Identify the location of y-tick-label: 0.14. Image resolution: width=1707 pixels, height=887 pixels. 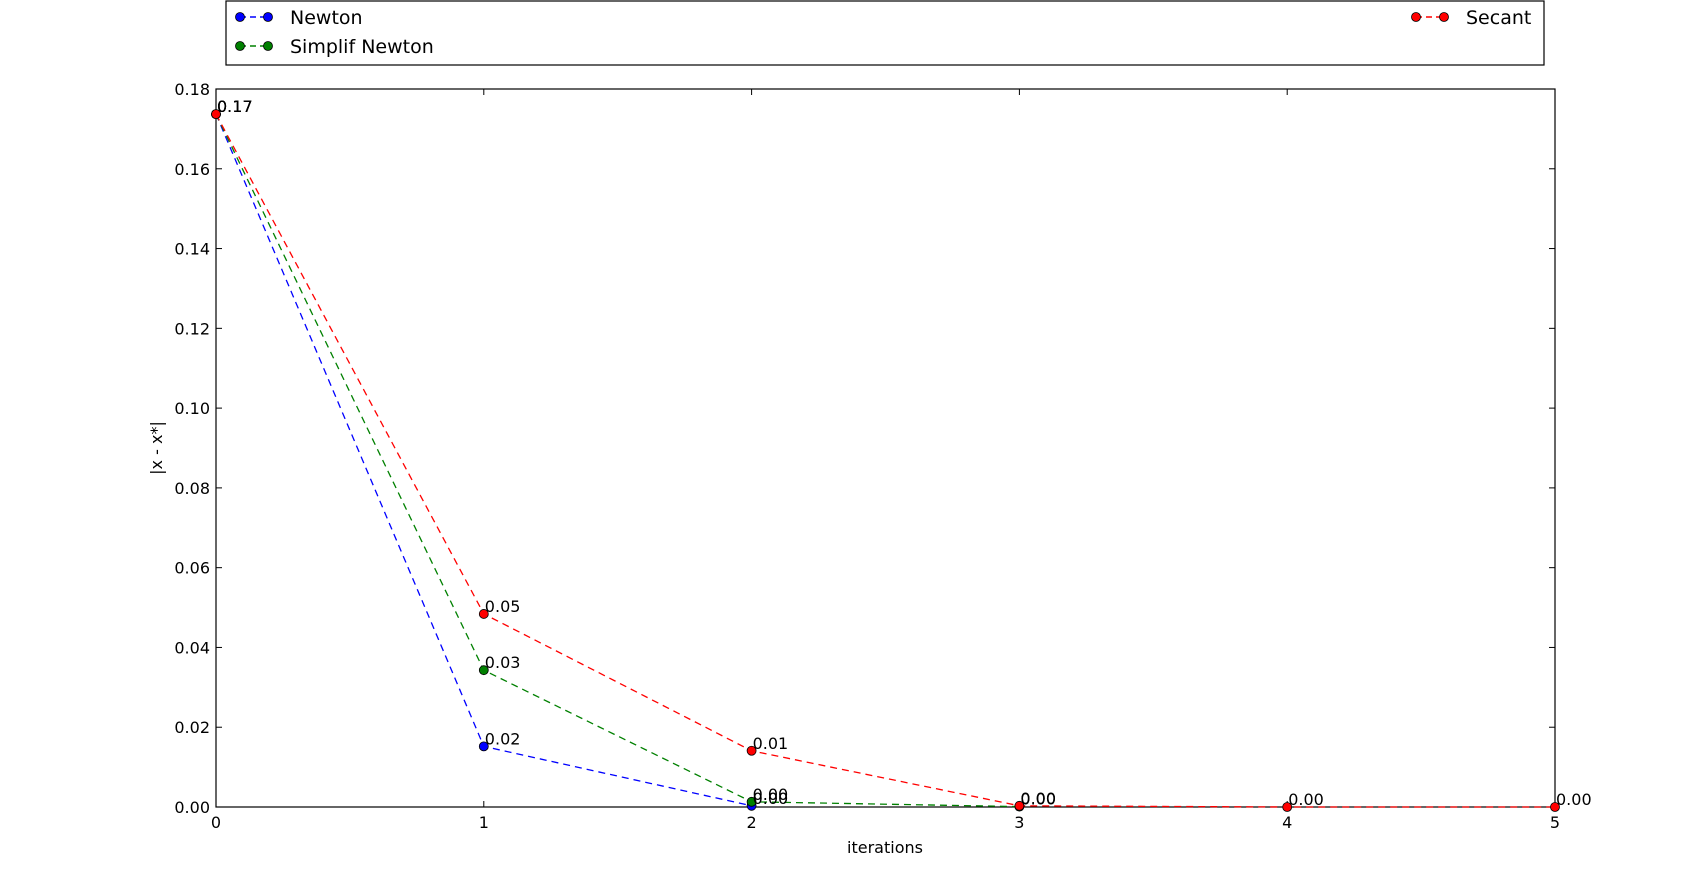
(192, 249).